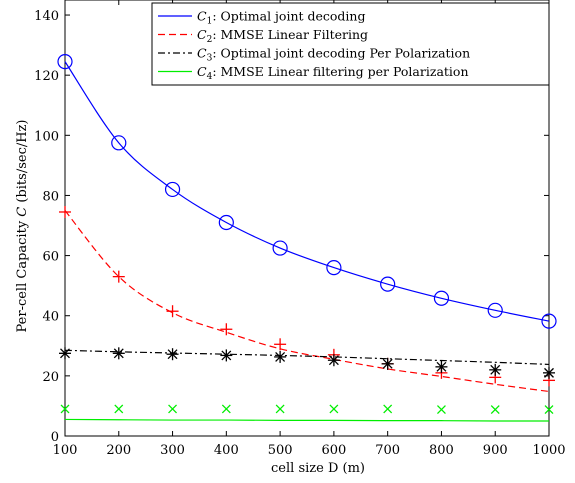 Image resolution: width=575 pixels, height=483 pixels. Describe the element at coordinates (65, 450) in the screenshot. I see `x-tick-label: 100` at that location.